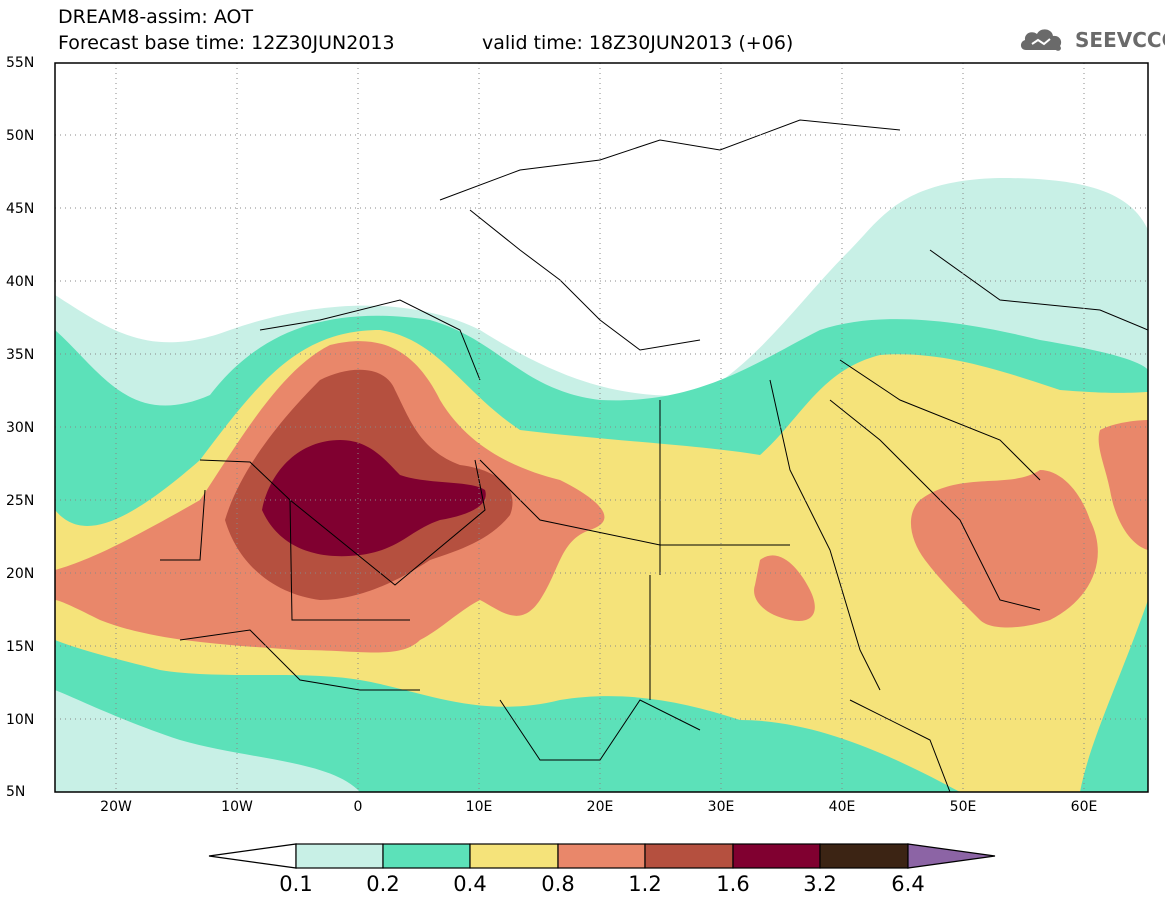 This screenshot has height=905, width=1165. Describe the element at coordinates (733, 884) in the screenshot. I see `colorbar-label: 1.6` at that location.